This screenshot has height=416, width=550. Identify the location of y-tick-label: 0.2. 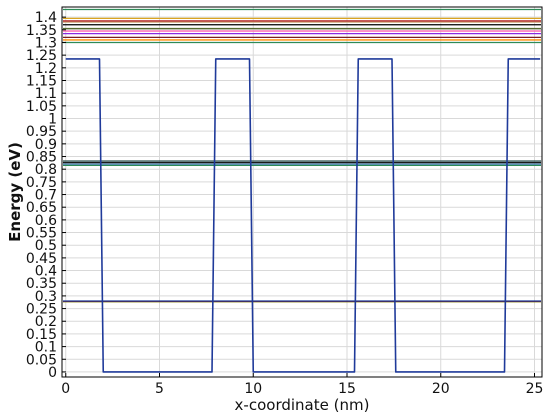
(46, 322).